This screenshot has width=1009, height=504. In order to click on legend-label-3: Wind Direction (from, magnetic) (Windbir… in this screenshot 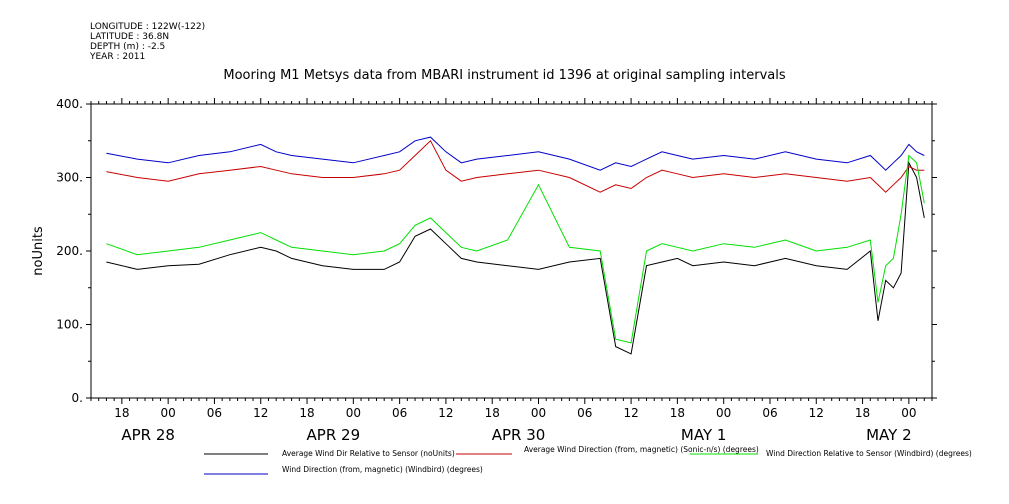, I will do `click(382, 469)`.